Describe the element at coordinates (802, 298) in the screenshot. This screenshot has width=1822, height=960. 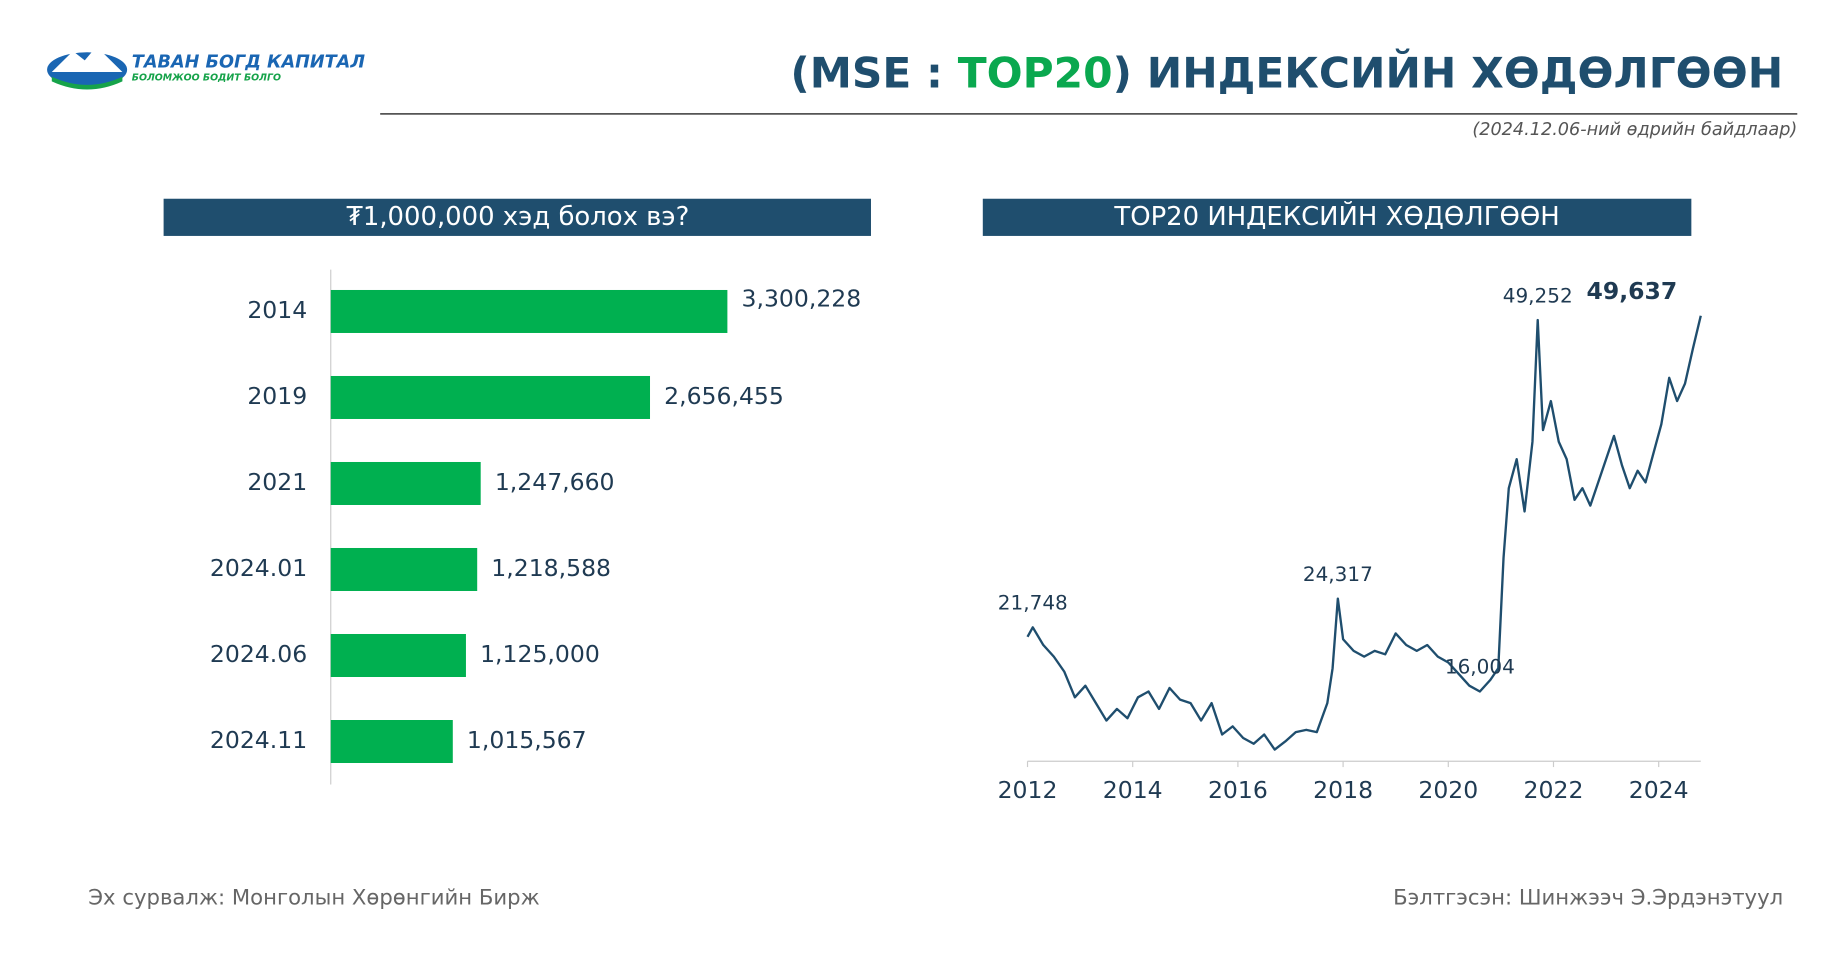
I see `value-label: 3,300,228` at that location.